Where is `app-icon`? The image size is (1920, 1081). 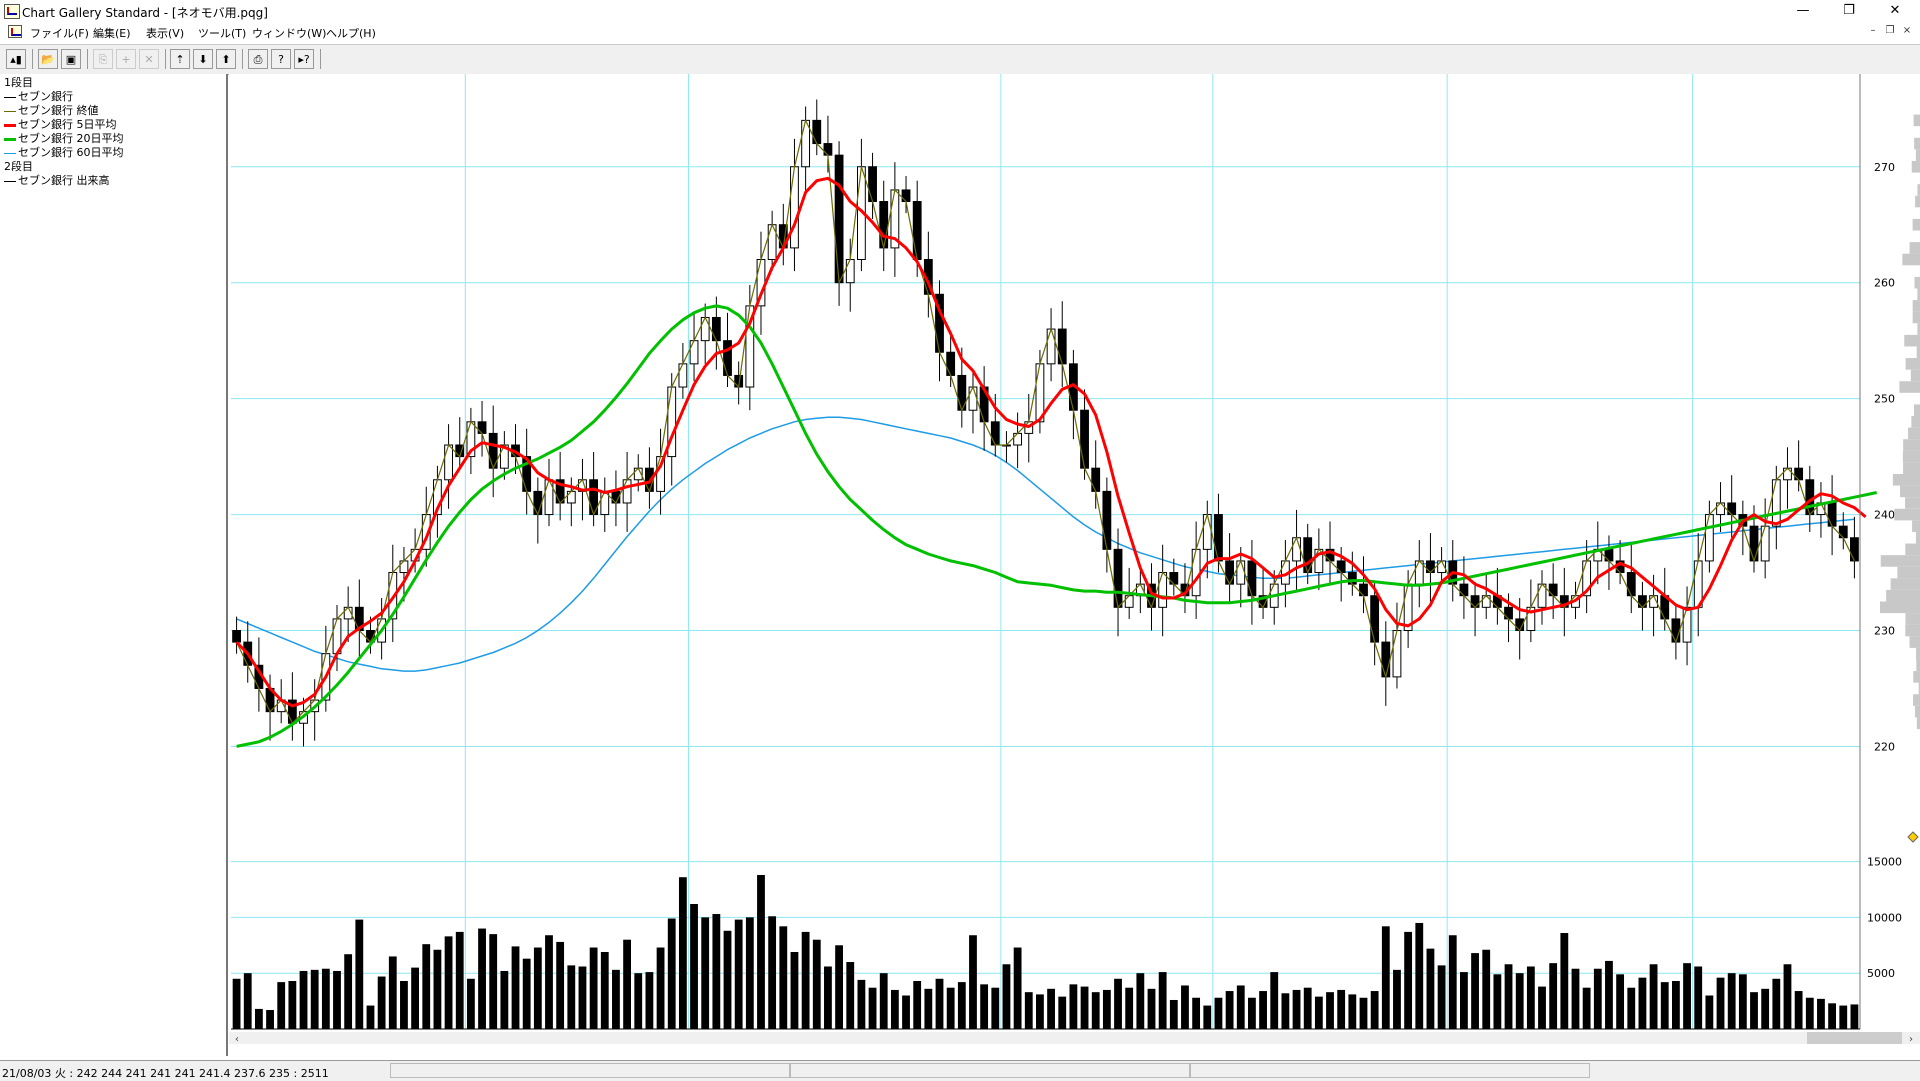
app-icon is located at coordinates (12, 11).